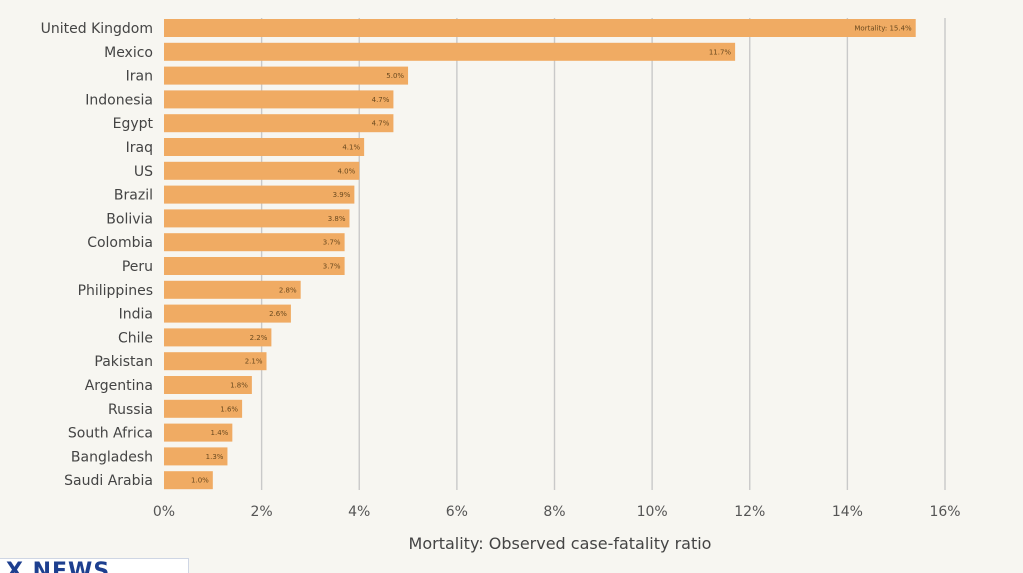 Image resolution: width=1023 pixels, height=573 pixels. Describe the element at coordinates (262, 512) in the screenshot. I see `x-tick-label: 2%` at that location.